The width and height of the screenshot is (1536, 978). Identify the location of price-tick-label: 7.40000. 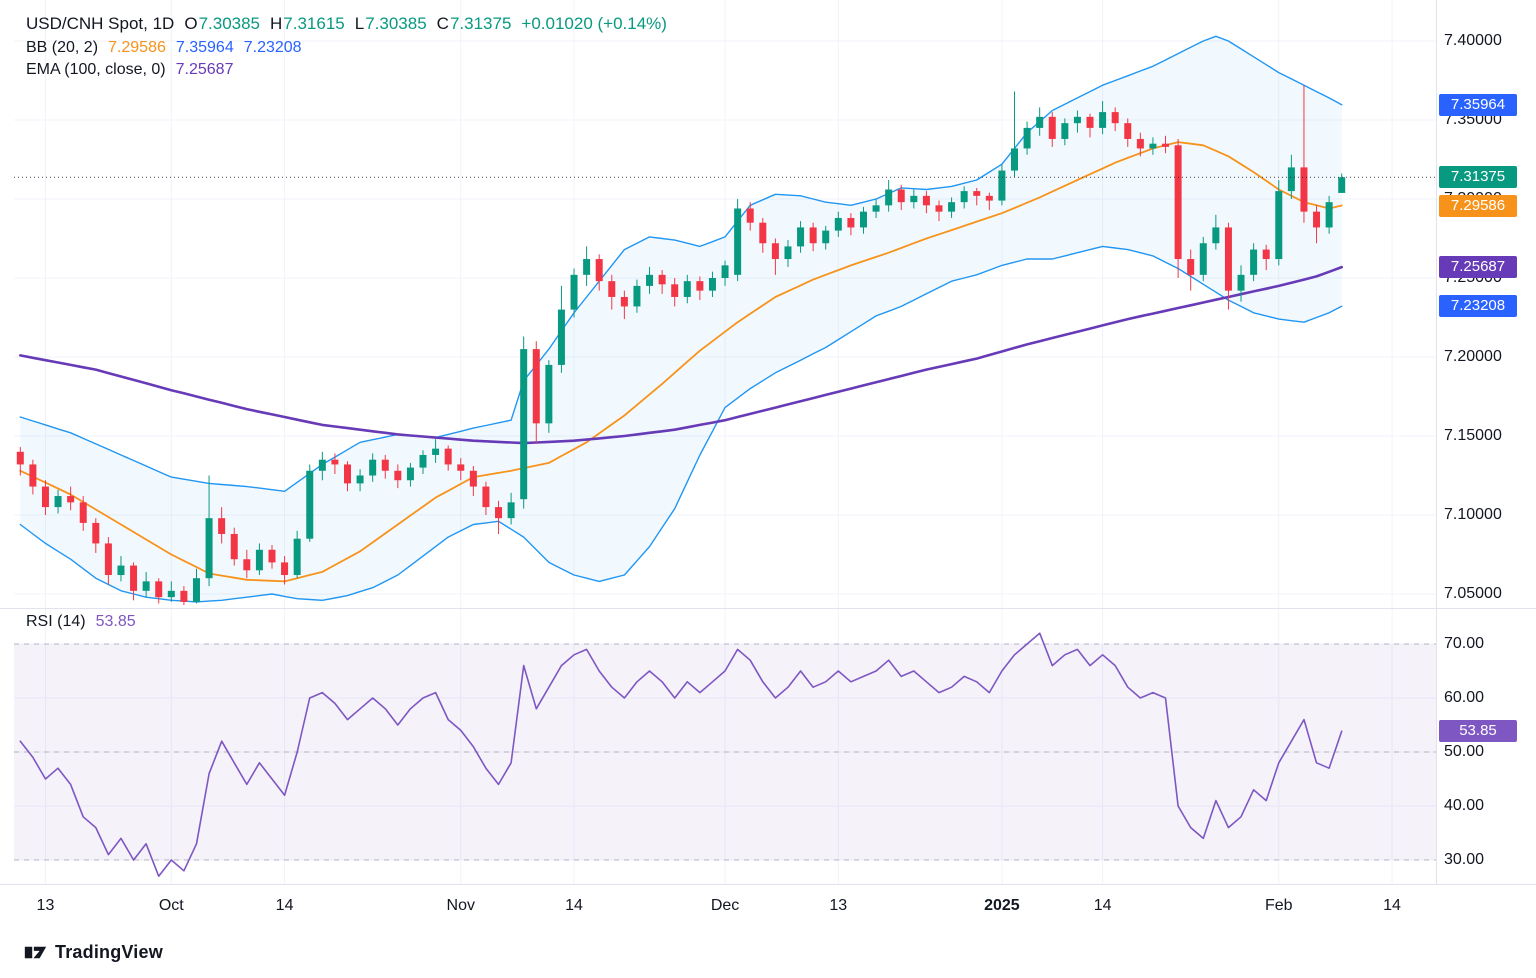
(1473, 40).